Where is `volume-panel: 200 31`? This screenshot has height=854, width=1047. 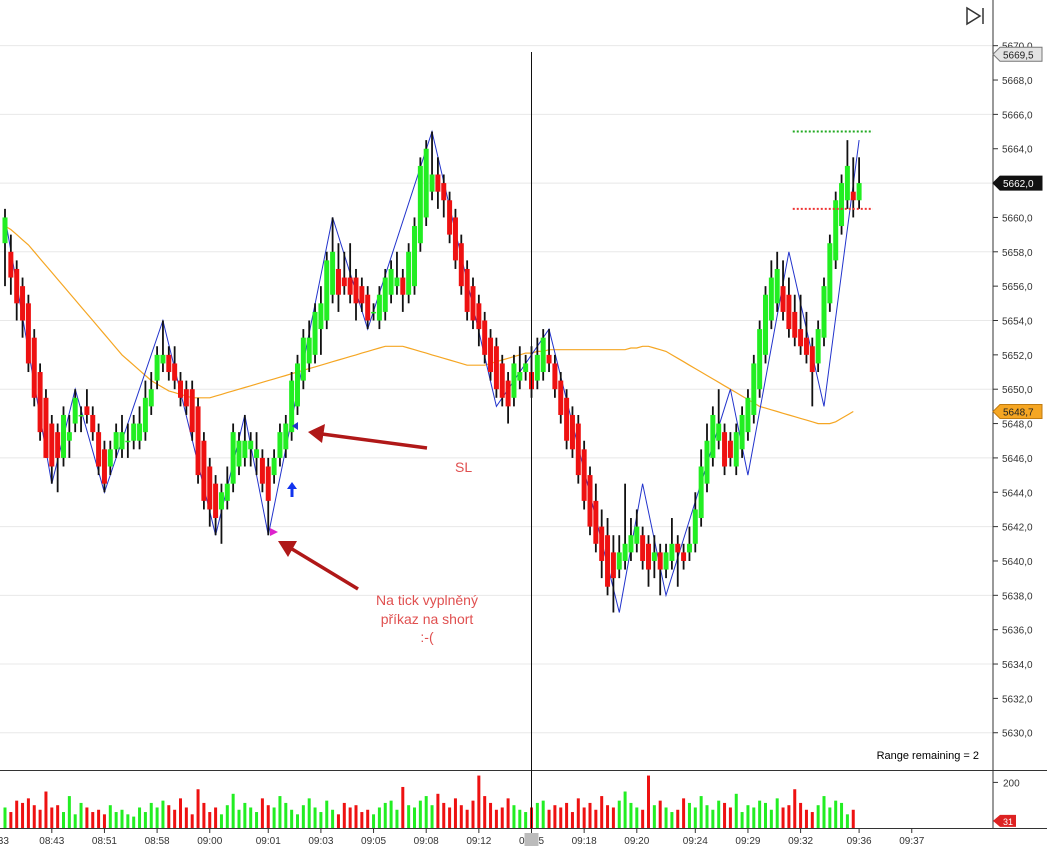 volume-panel: 200 31 is located at coordinates (511, 801).